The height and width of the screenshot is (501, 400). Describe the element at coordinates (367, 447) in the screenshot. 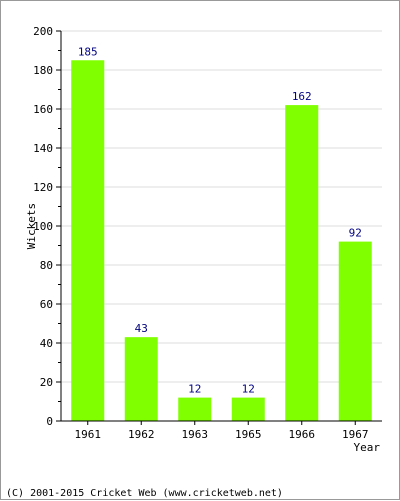

I see `x-axis-label: Year` at that location.